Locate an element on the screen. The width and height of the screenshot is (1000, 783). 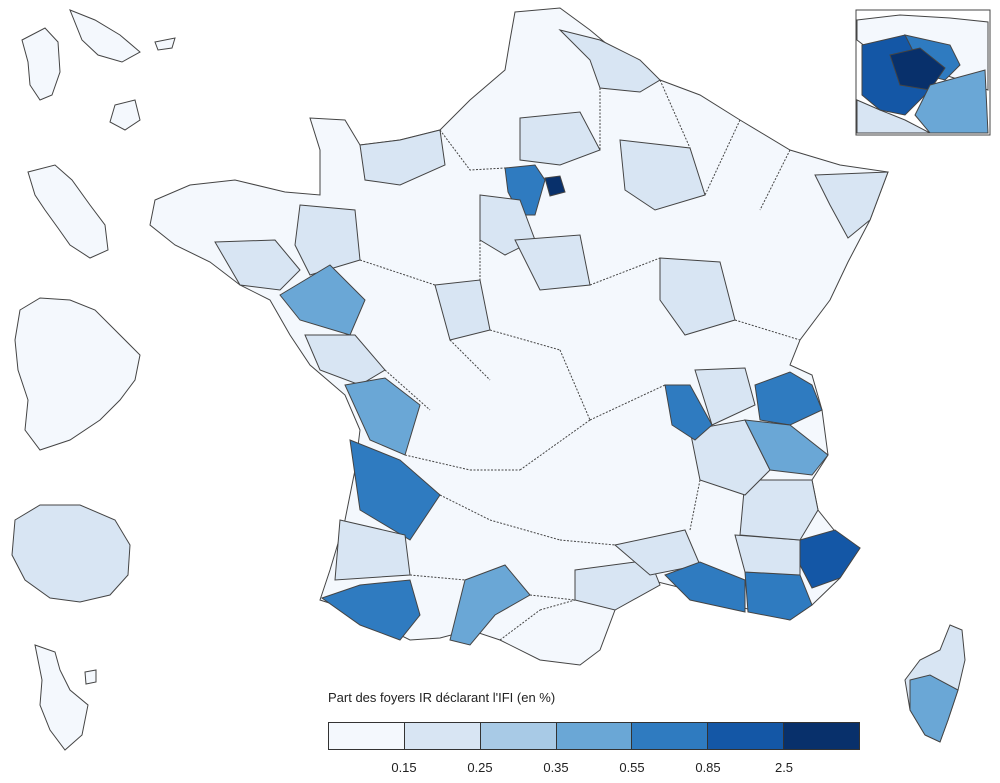
dept-bouches-du-rhone is located at coordinates (705, 587).